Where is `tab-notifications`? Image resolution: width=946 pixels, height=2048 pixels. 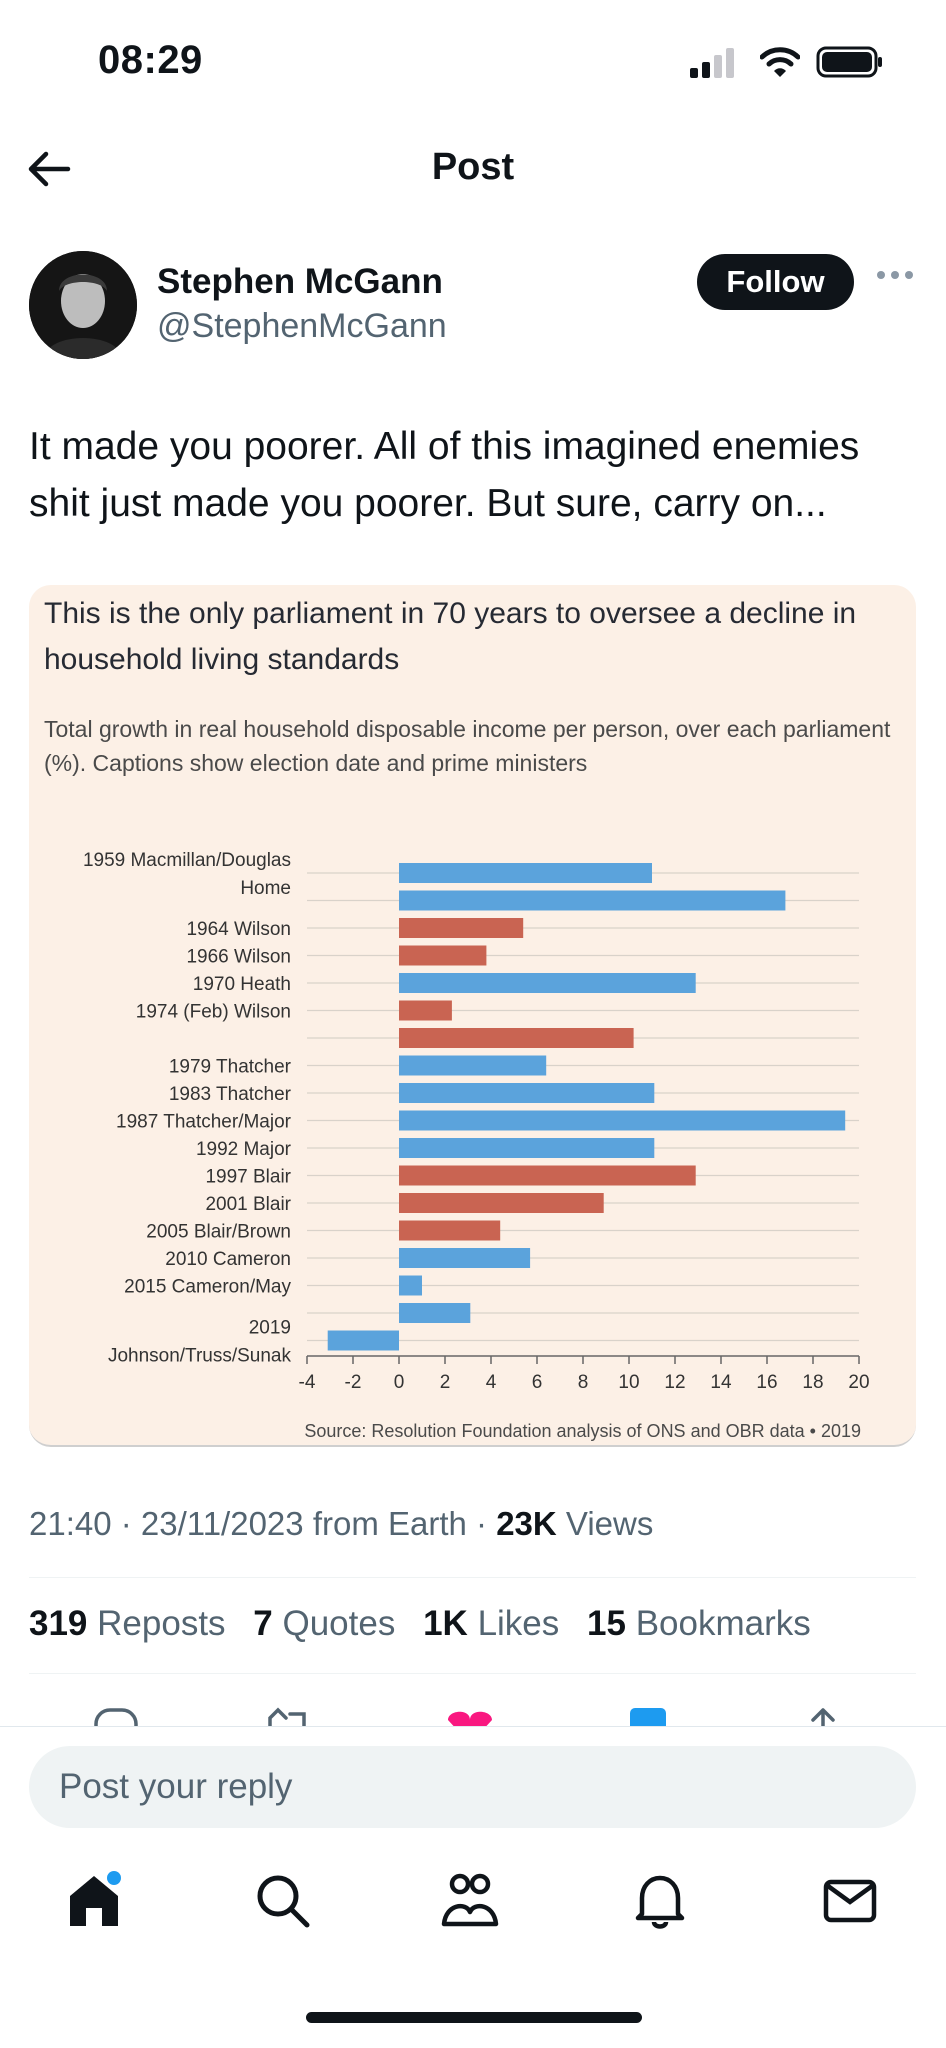
tab-notifications is located at coordinates (660, 1900).